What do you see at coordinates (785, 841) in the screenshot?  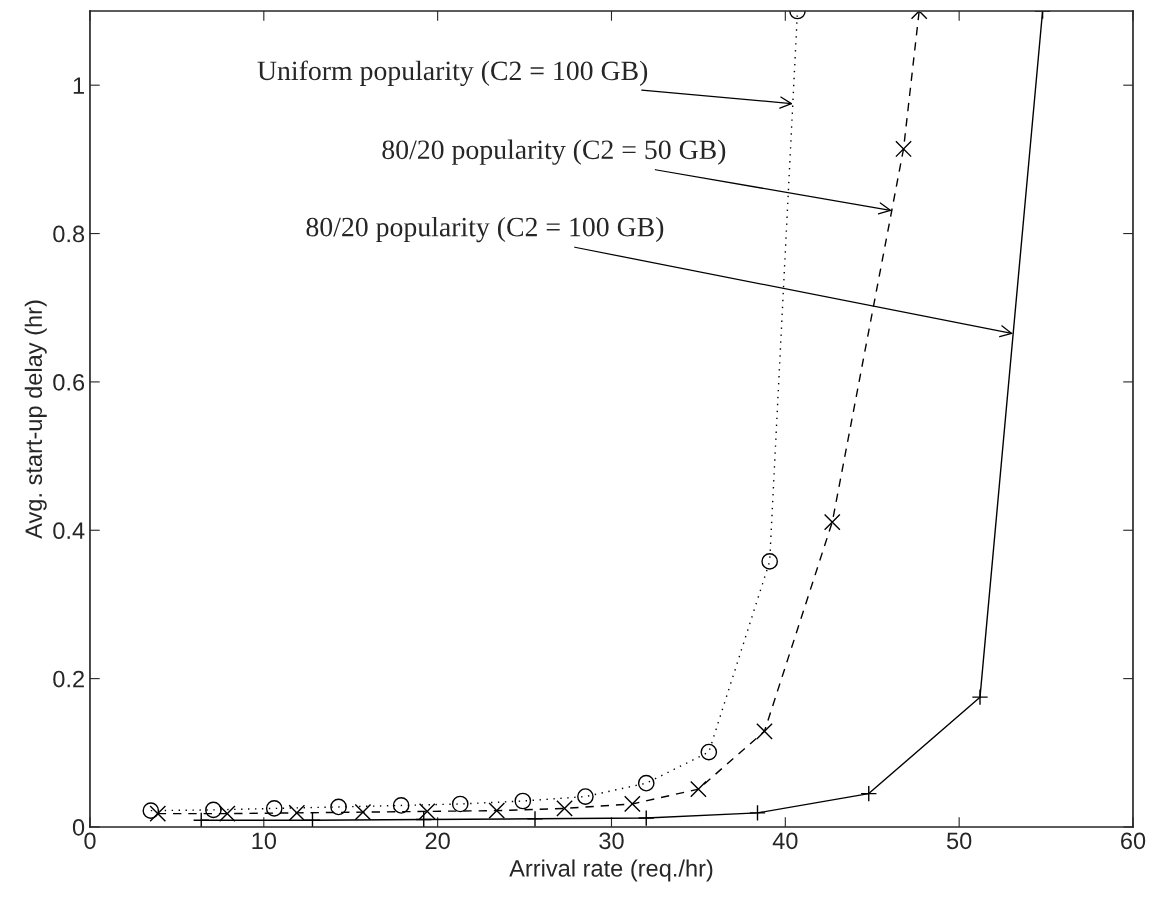 I see `x-tick-label: 40` at bounding box center [785, 841].